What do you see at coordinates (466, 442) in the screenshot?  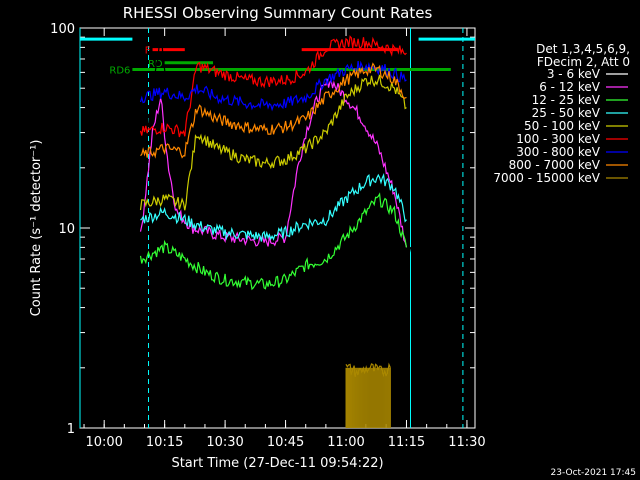 I see `x-tick-label: 11:30` at bounding box center [466, 442].